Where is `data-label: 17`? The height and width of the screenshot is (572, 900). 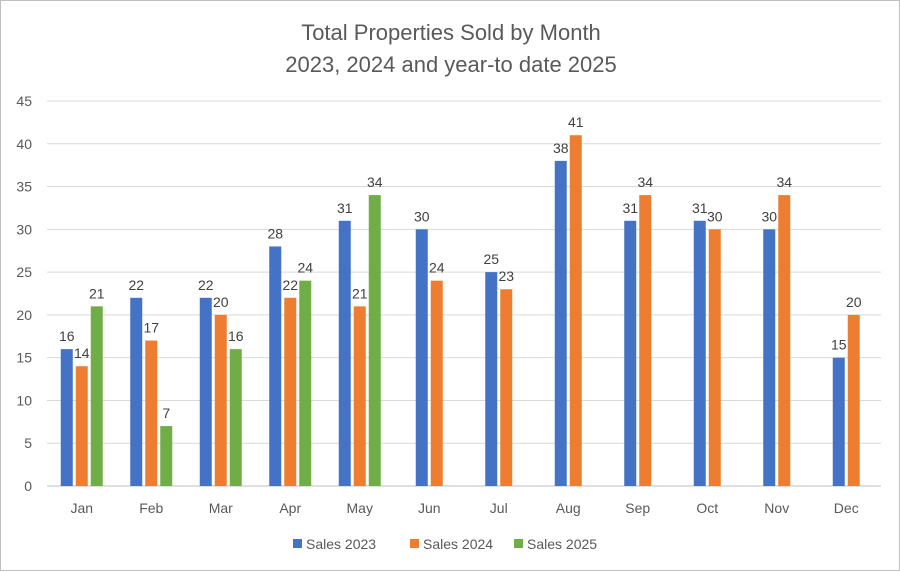 data-label: 17 is located at coordinates (151, 328).